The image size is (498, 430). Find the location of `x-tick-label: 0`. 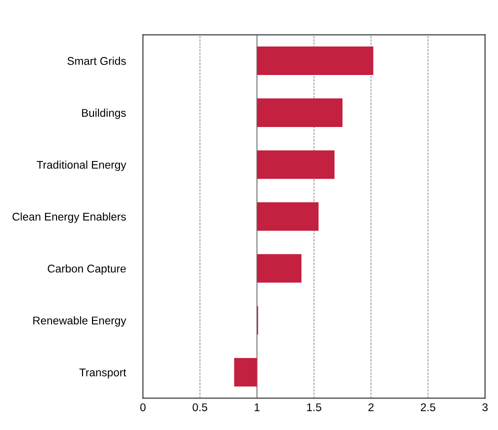

x-tick-label: 0 is located at coordinates (143, 407).